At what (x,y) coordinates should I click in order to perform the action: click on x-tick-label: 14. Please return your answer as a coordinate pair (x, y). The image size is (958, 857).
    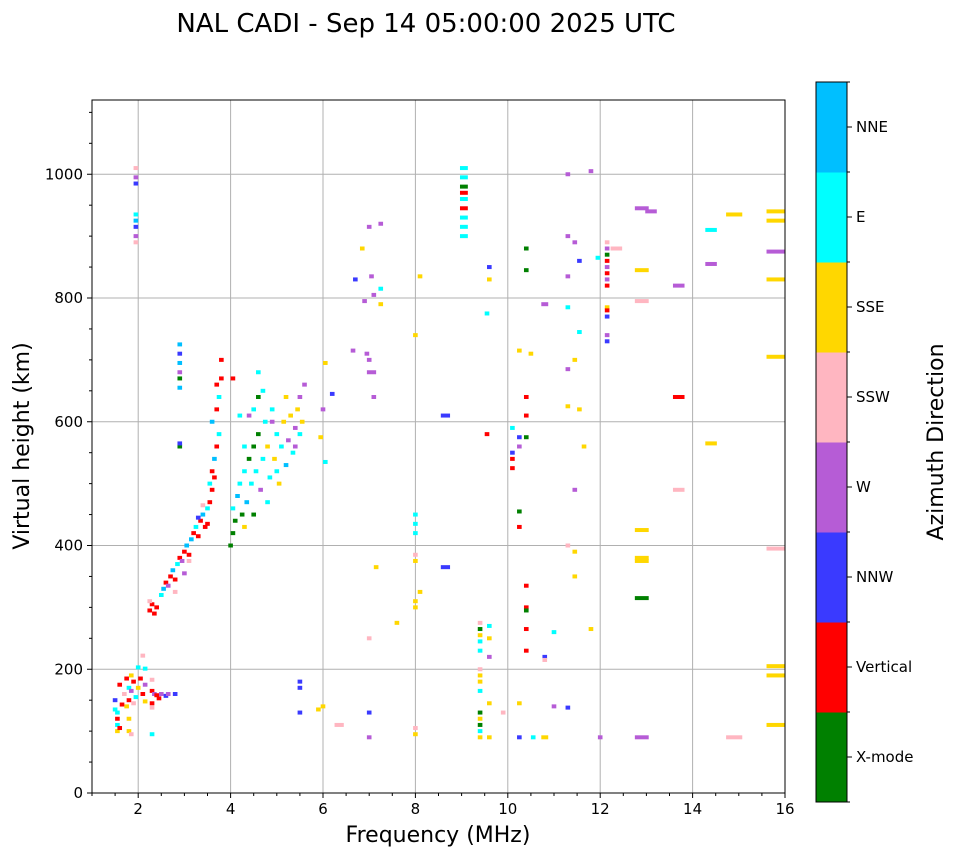
    Looking at the image, I should click on (692, 809).